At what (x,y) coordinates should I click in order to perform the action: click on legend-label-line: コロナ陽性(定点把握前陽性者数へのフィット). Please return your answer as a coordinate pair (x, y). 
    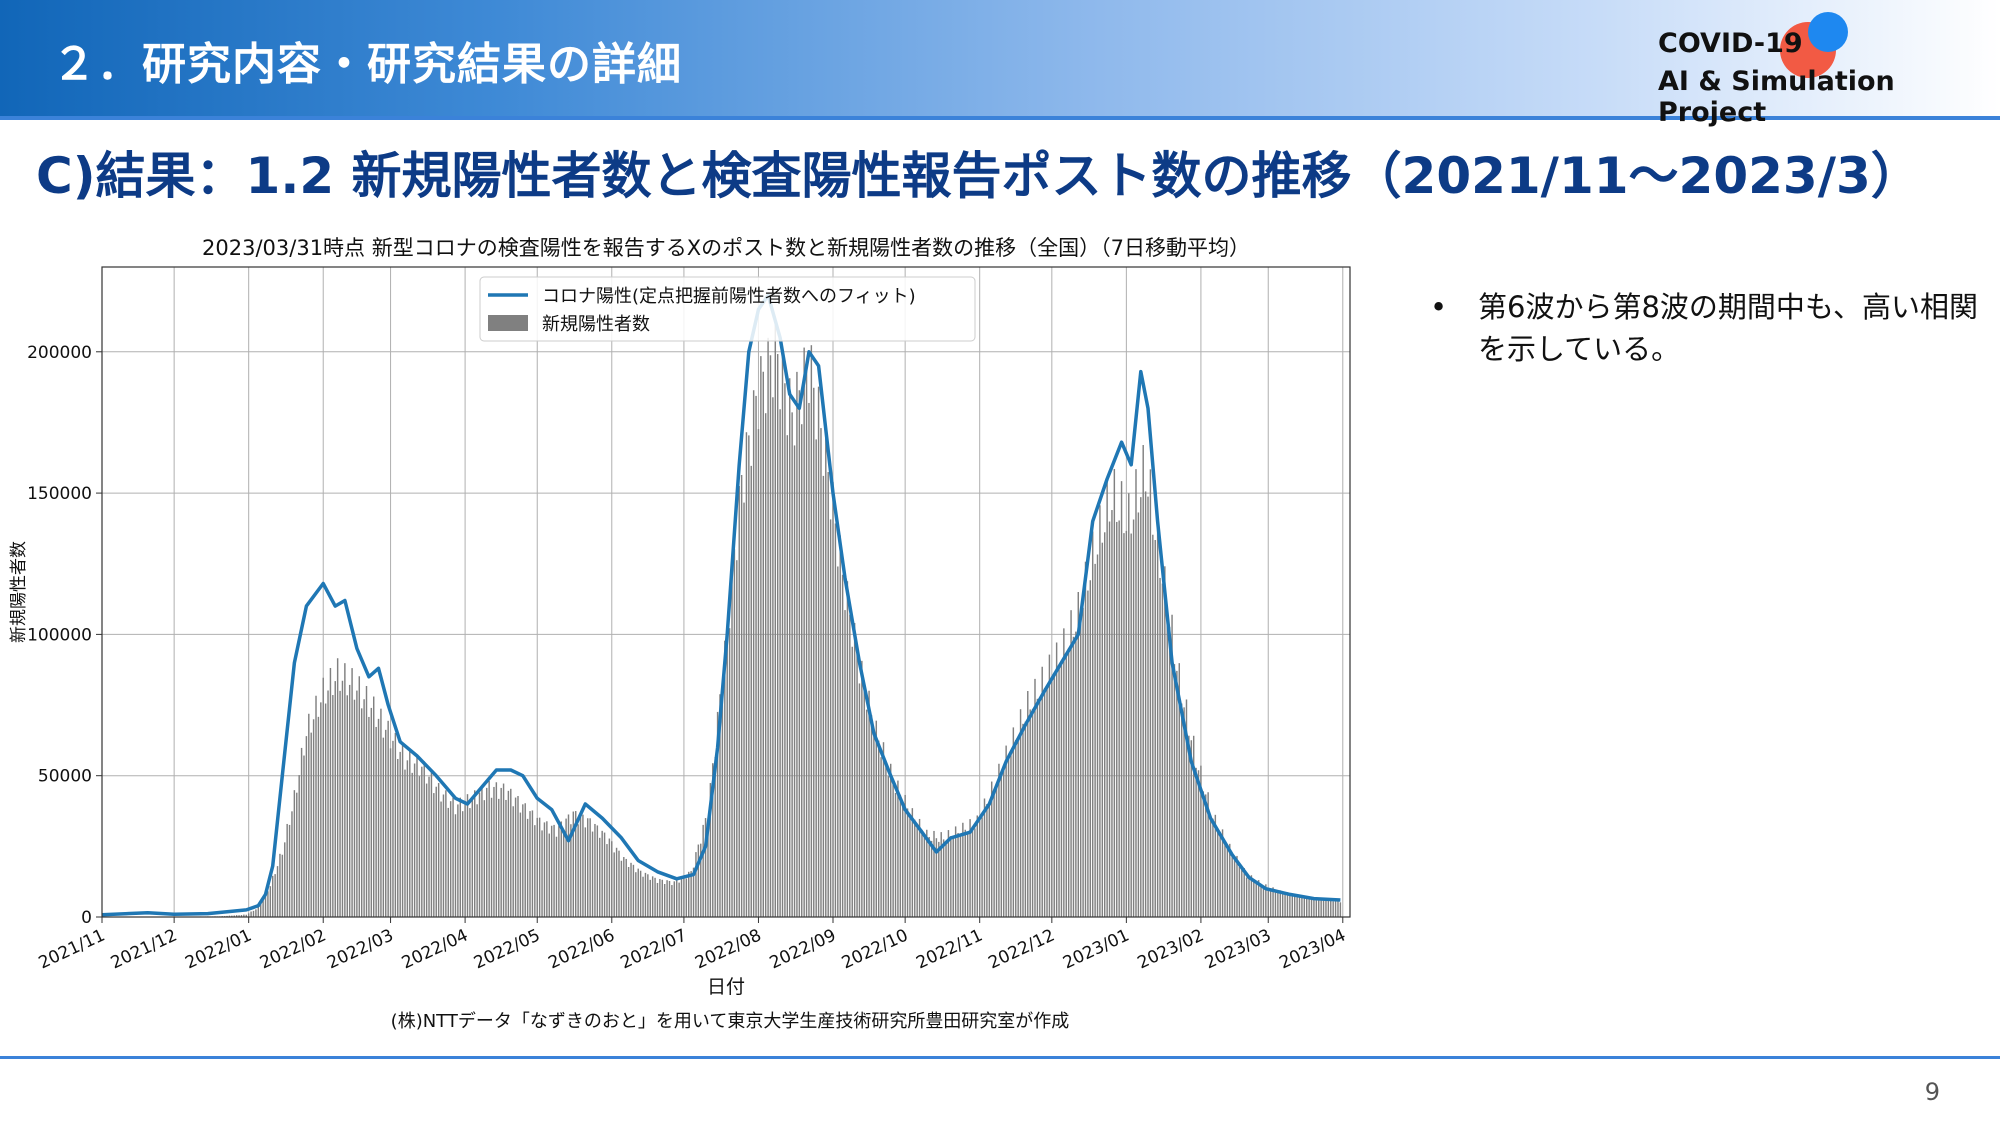
    Looking at the image, I should click on (729, 296).